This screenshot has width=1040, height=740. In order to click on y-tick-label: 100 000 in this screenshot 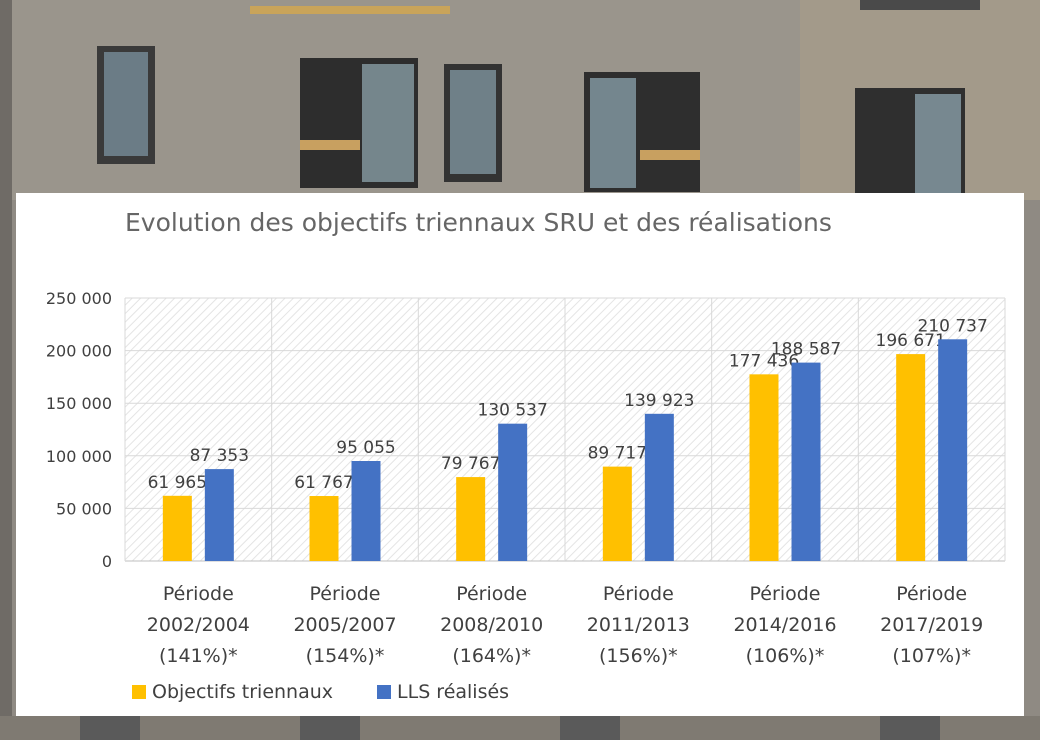, I will do `click(79, 456)`.